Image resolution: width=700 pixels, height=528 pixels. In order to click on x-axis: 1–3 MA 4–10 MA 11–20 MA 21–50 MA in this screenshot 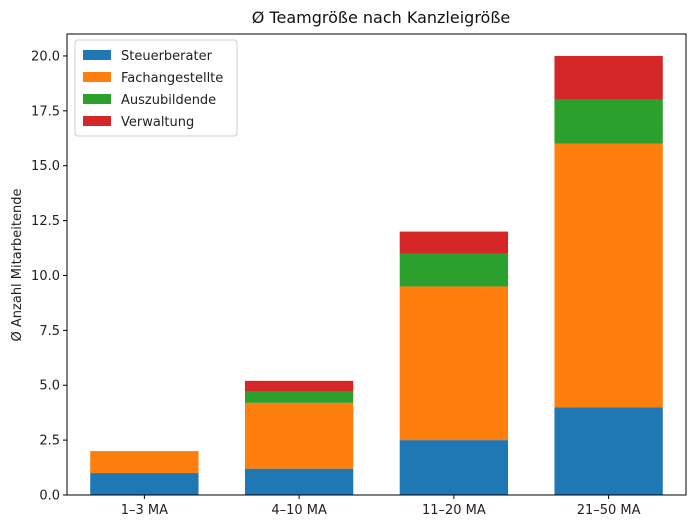, I will do `click(381, 506)`.